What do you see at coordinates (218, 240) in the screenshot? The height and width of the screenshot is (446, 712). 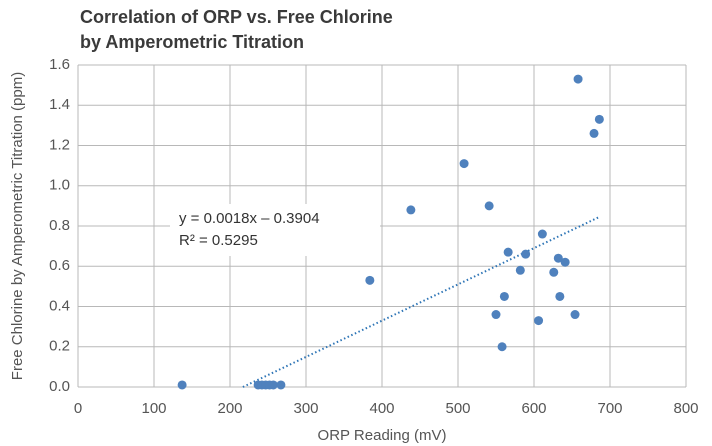 I see `trendline-equation: R² = 0.5295` at bounding box center [218, 240].